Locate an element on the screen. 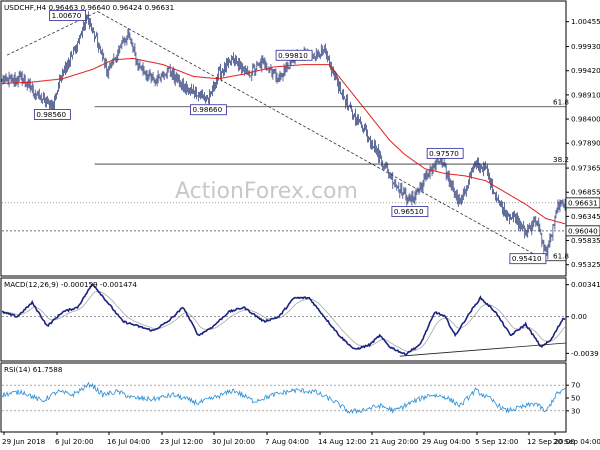 The width and height of the screenshot is (600, 450). x-tick-label: 21 Aug 20:00 is located at coordinates (394, 441).